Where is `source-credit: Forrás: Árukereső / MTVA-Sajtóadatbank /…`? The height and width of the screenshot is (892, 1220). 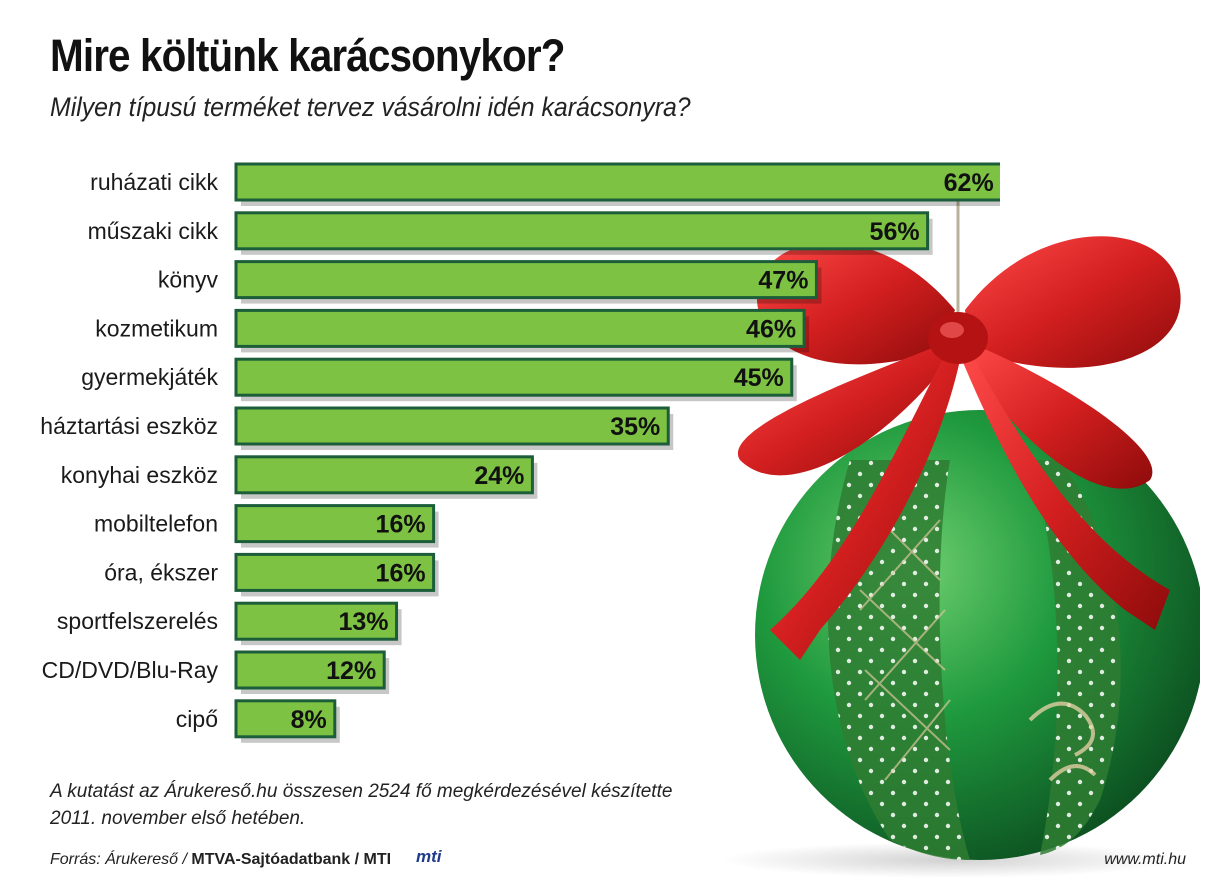
source-credit: Forrás: Árukereső / MTVA-Sajtóadatbank /… is located at coordinates (220, 860).